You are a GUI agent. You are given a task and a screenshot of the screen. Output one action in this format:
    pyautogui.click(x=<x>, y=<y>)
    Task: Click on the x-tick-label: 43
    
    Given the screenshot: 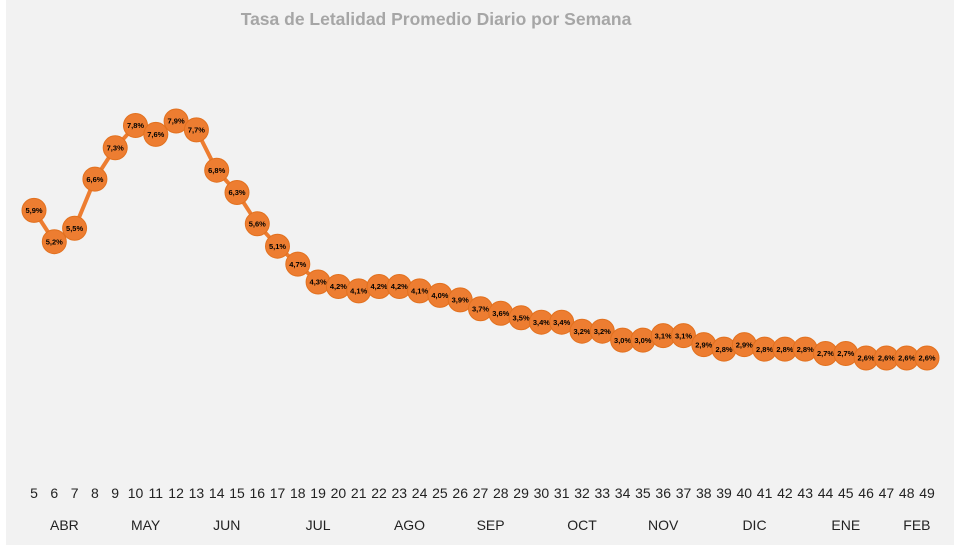 What is the action you would take?
    pyautogui.click(x=805, y=493)
    